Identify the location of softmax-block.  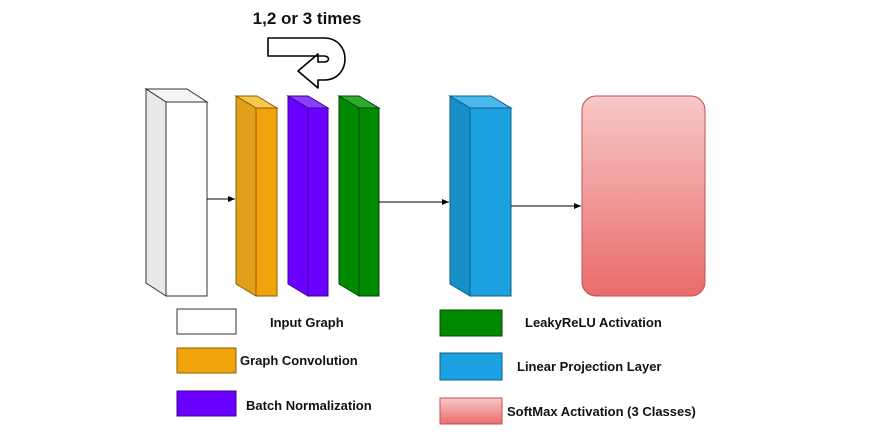
(643, 196).